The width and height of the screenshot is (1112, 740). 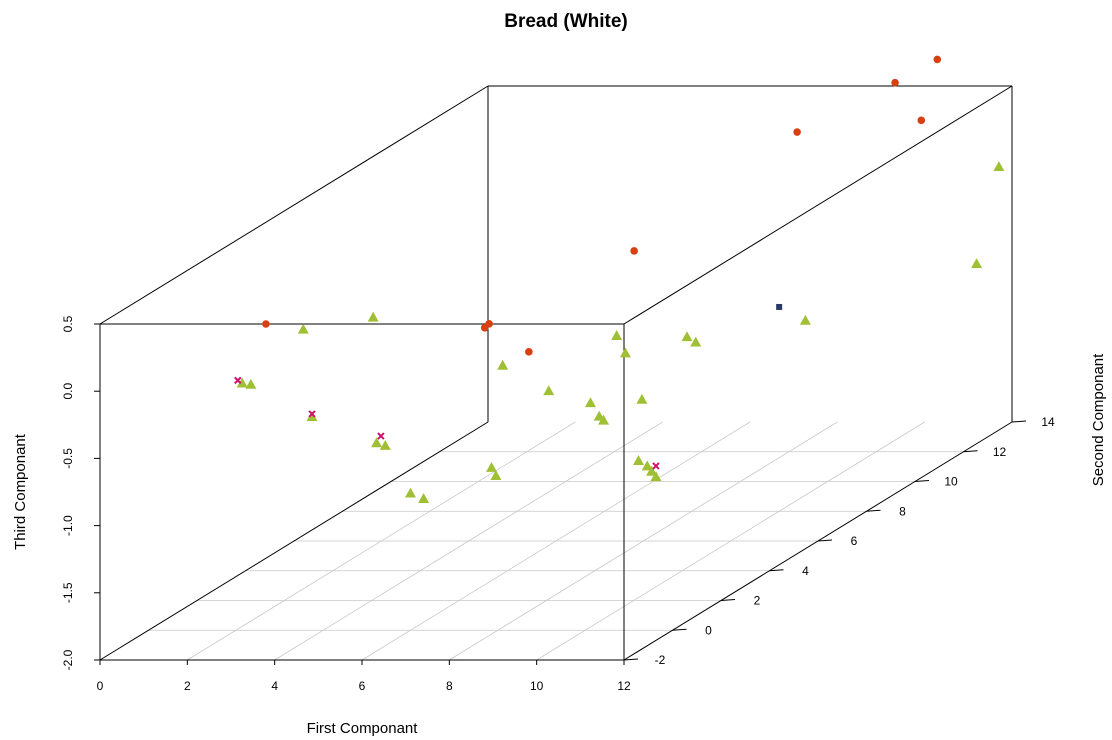 What do you see at coordinates (68, 525) in the screenshot?
I see `z-tick-label: -1.0` at bounding box center [68, 525].